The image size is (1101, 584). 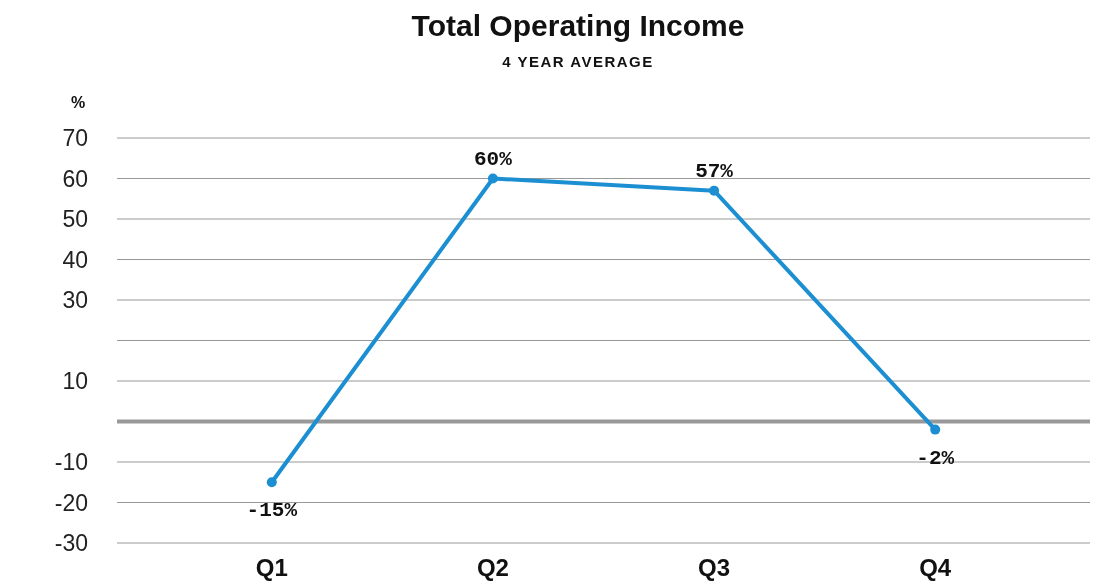 What do you see at coordinates (578, 61) in the screenshot?
I see `chart-subtitle: 4 YEAR AVERAGE` at bounding box center [578, 61].